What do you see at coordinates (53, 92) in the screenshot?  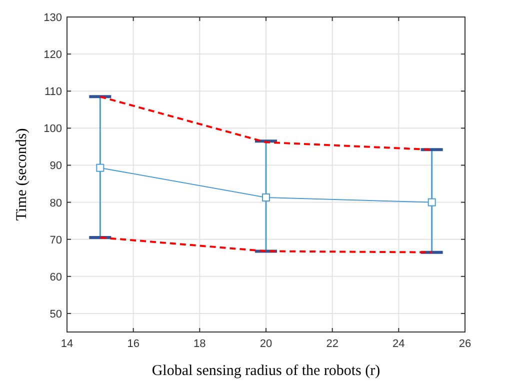 I see `y-tick-label: 110` at bounding box center [53, 92].